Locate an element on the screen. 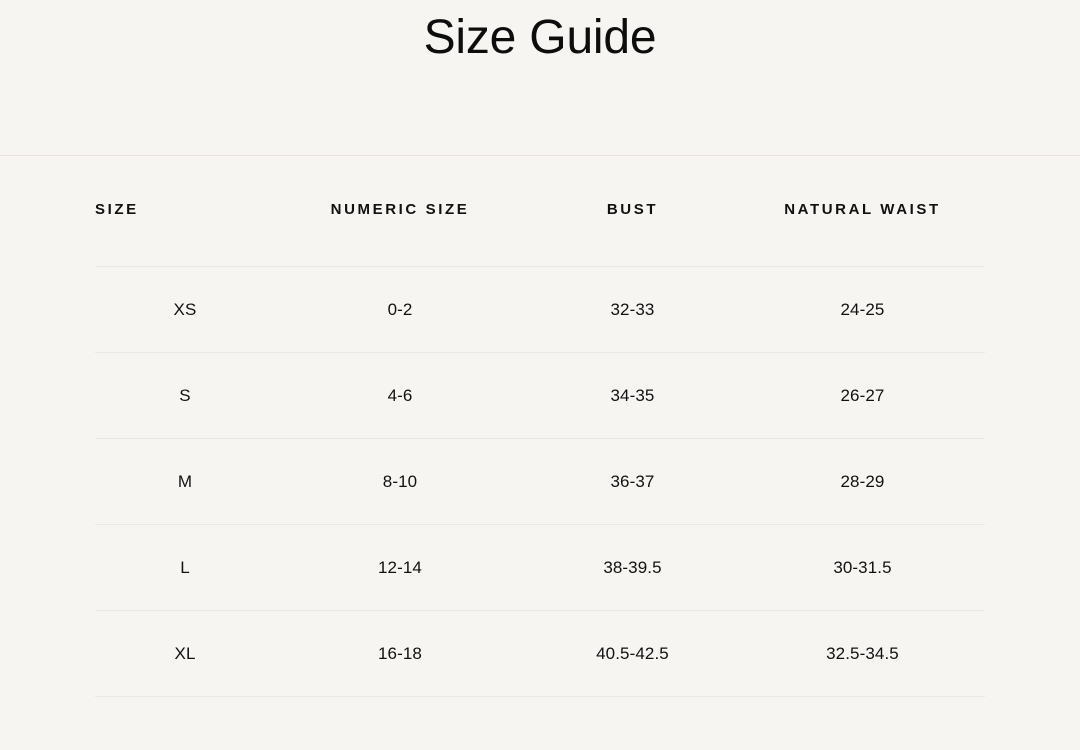  cell-numeric-size: 8-10 is located at coordinates (400, 481).